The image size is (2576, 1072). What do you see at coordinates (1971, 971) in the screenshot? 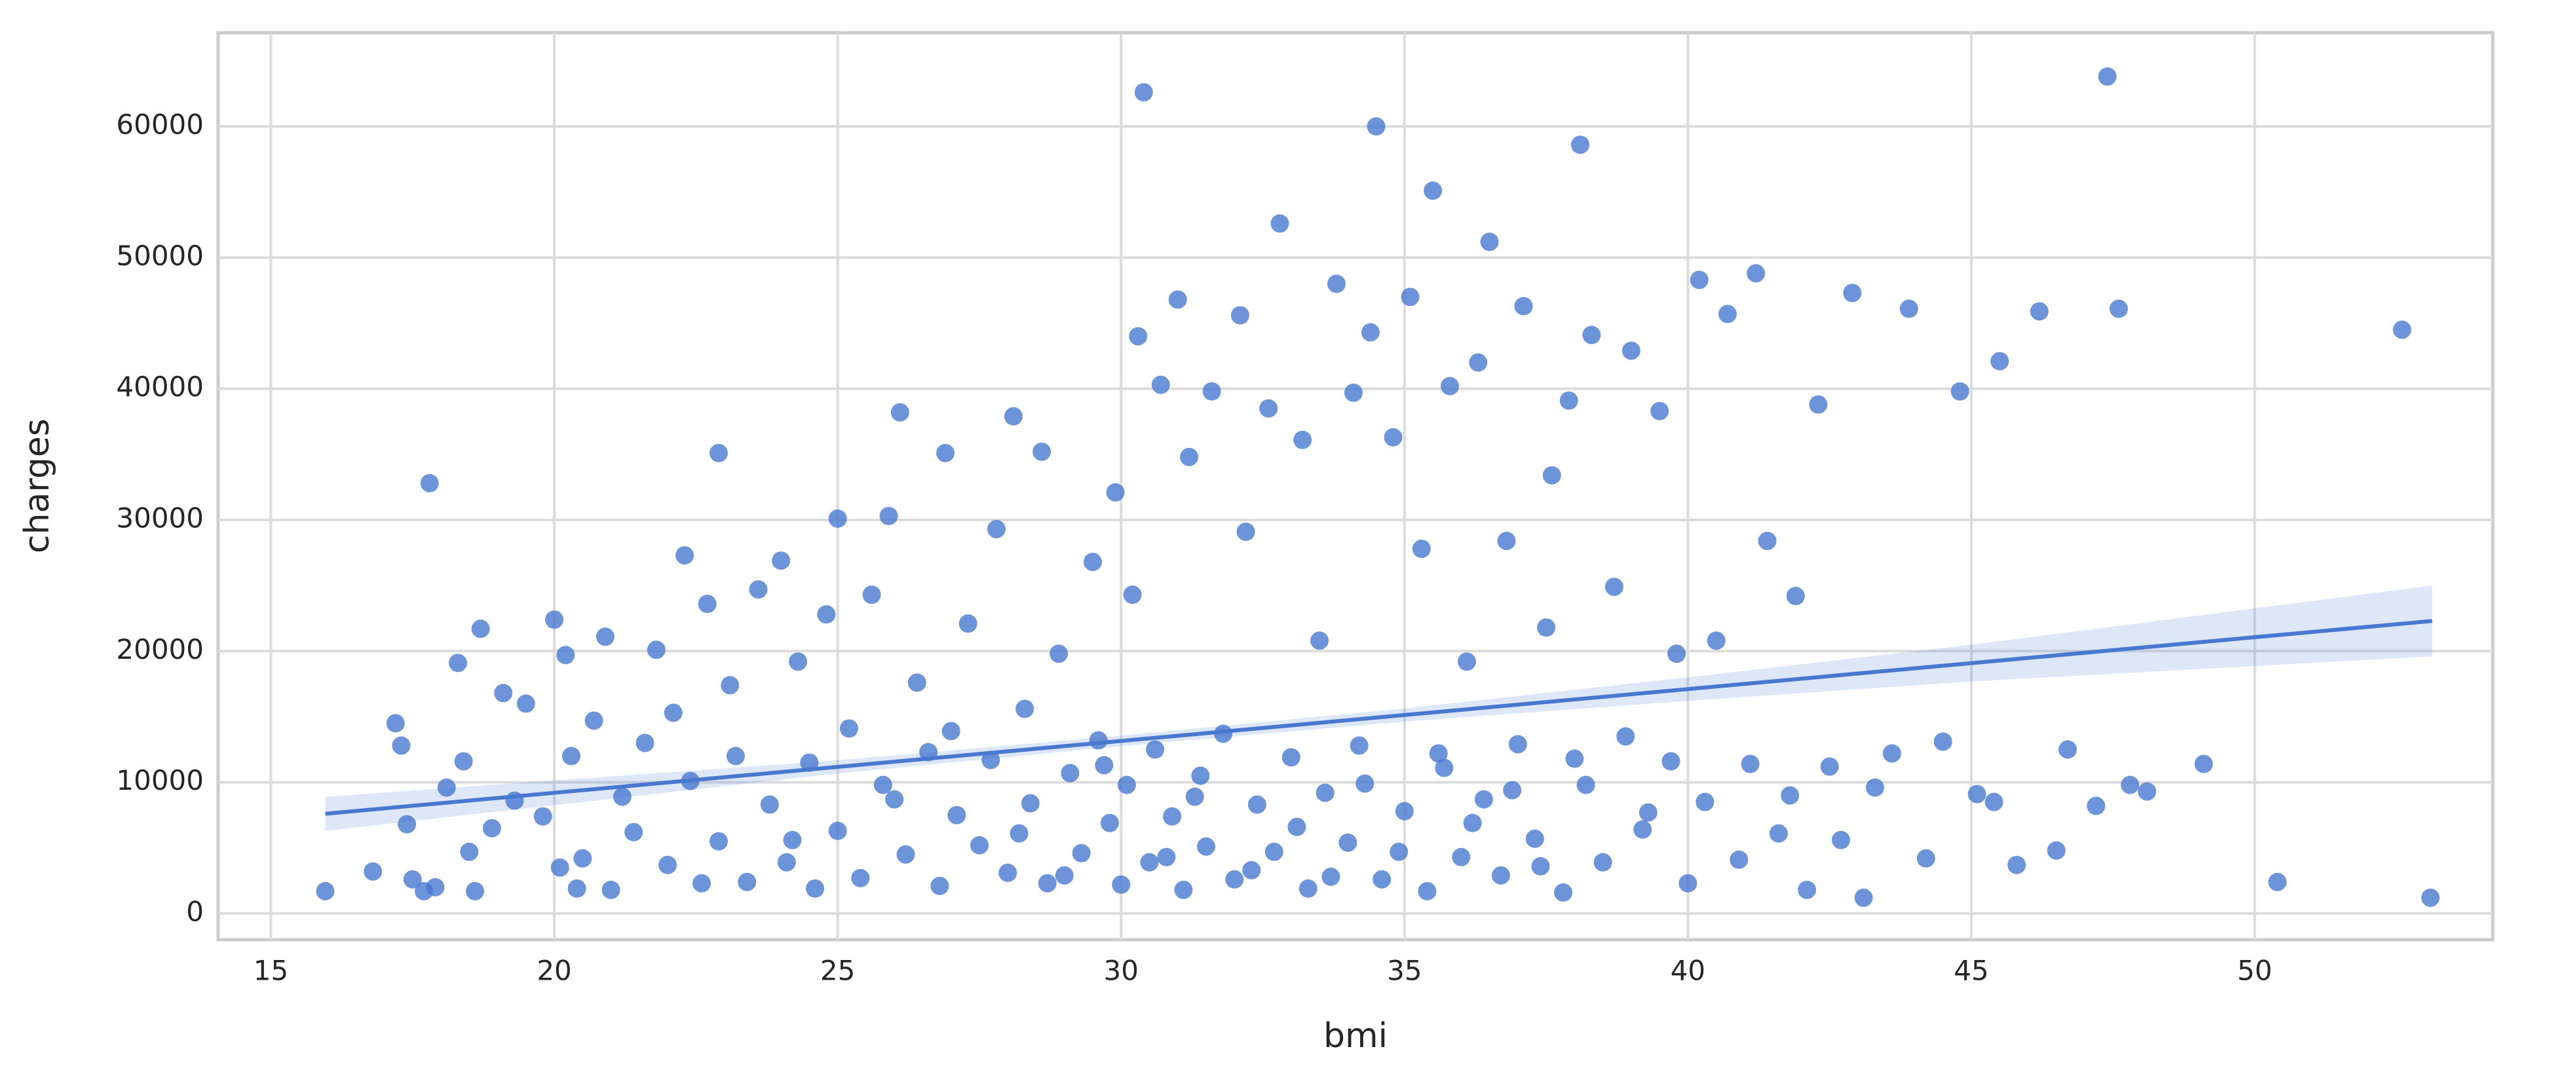
I see `x-tick-label: 45` at bounding box center [1971, 971].